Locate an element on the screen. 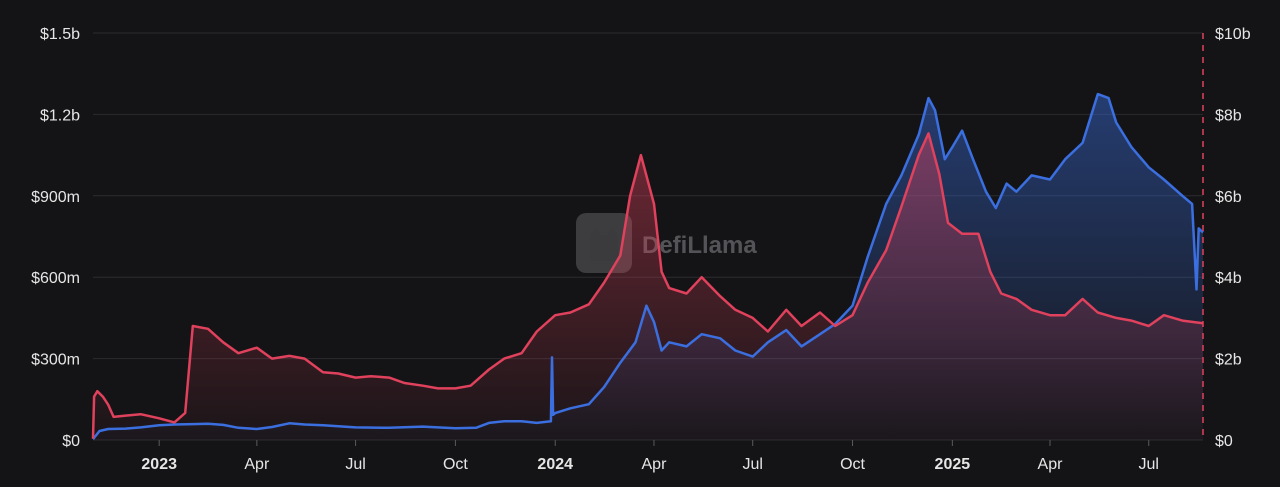 Image resolution: width=1280 pixels, height=487 pixels. left-tick-label: $0 is located at coordinates (71, 441).